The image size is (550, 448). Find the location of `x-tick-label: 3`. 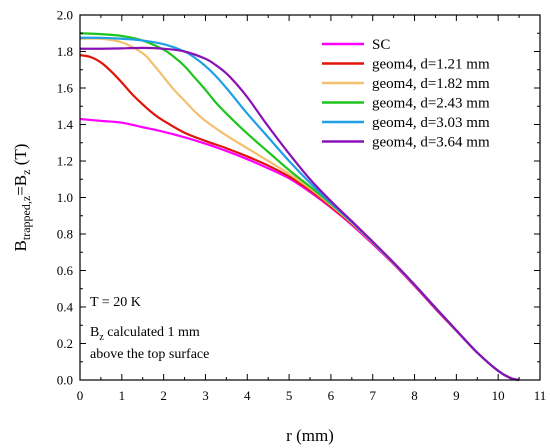

x-tick-label: 3 is located at coordinates (205, 395).